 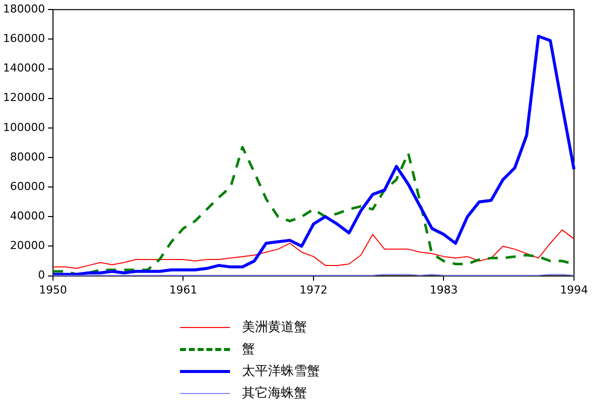 What do you see at coordinates (183, 289) in the screenshot?
I see `x-tick-label: 1961` at bounding box center [183, 289].